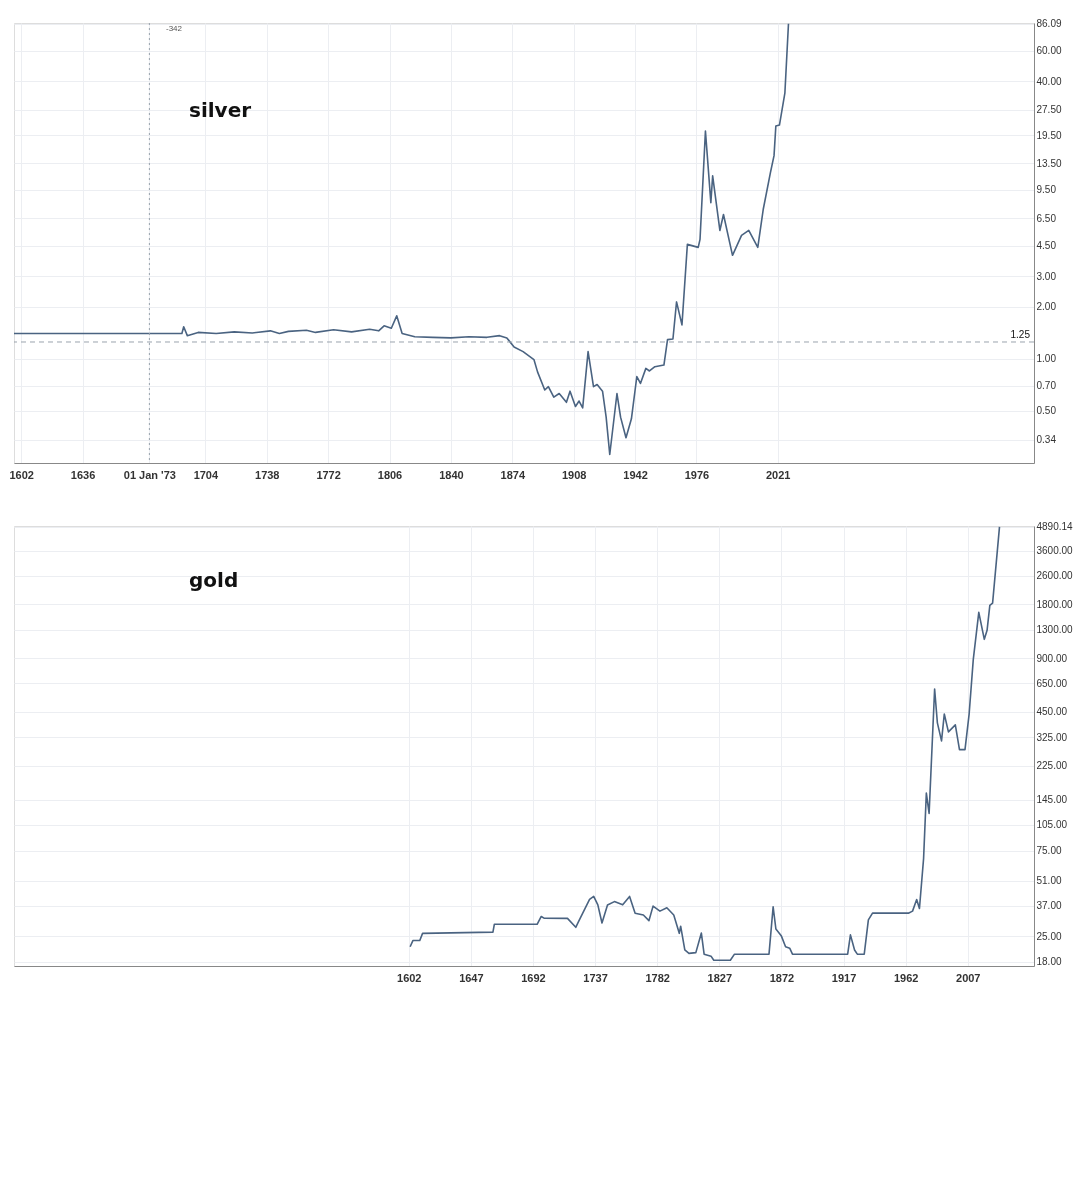 Image resolution: width=1088 pixels, height=1184 pixels. Describe the element at coordinates (451, 474) in the screenshot. I see `x-tick-label: 1840` at that location.